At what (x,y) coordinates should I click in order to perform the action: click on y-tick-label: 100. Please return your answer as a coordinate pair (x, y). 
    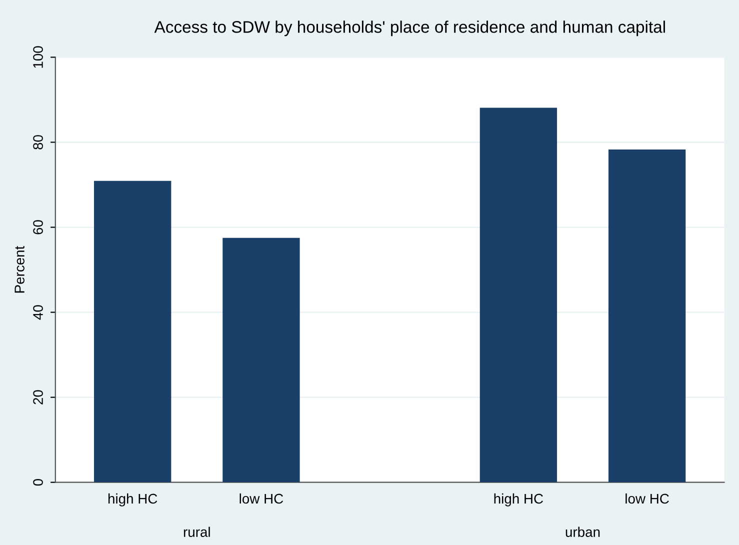
    Looking at the image, I should click on (38, 57).